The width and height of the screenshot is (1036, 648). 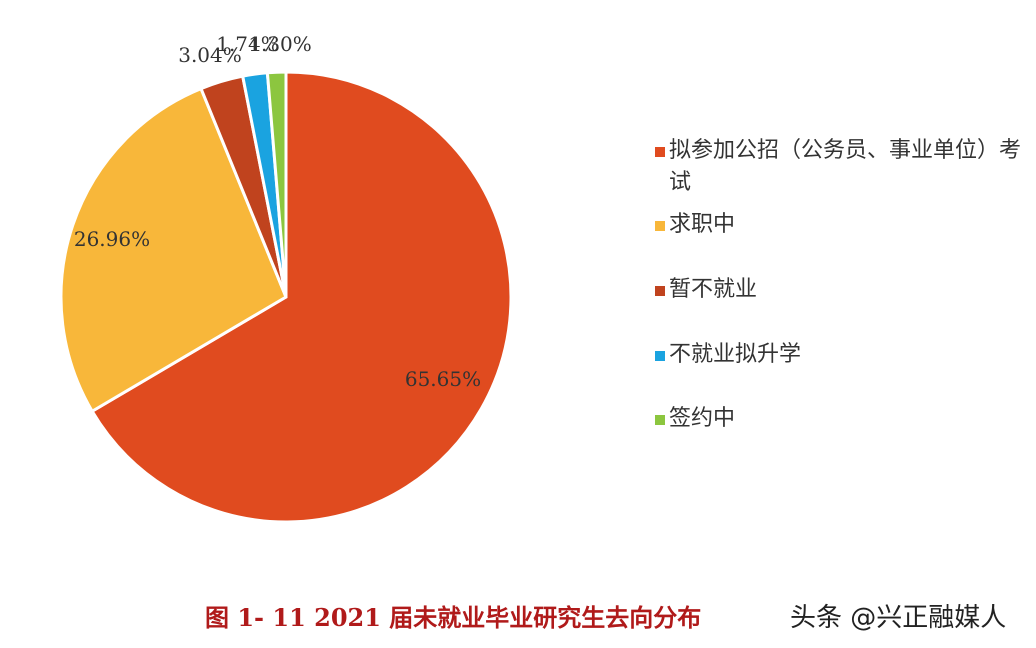 What do you see at coordinates (276, 184) in the screenshot?
I see `slice-signing` at bounding box center [276, 184].